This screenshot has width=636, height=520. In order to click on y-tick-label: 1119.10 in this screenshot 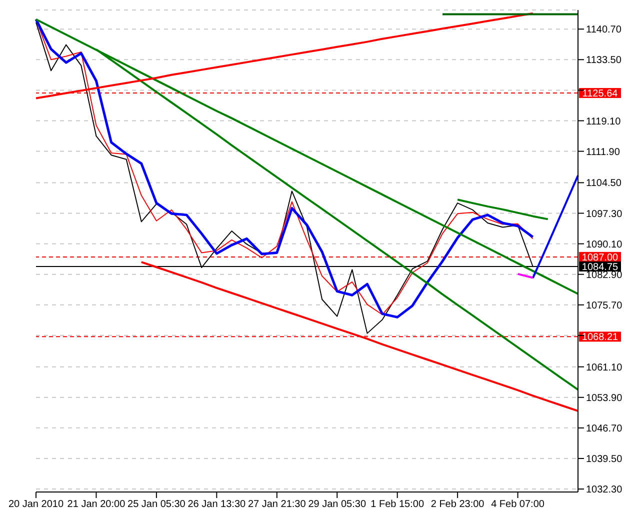, I will do `click(604, 122)`.